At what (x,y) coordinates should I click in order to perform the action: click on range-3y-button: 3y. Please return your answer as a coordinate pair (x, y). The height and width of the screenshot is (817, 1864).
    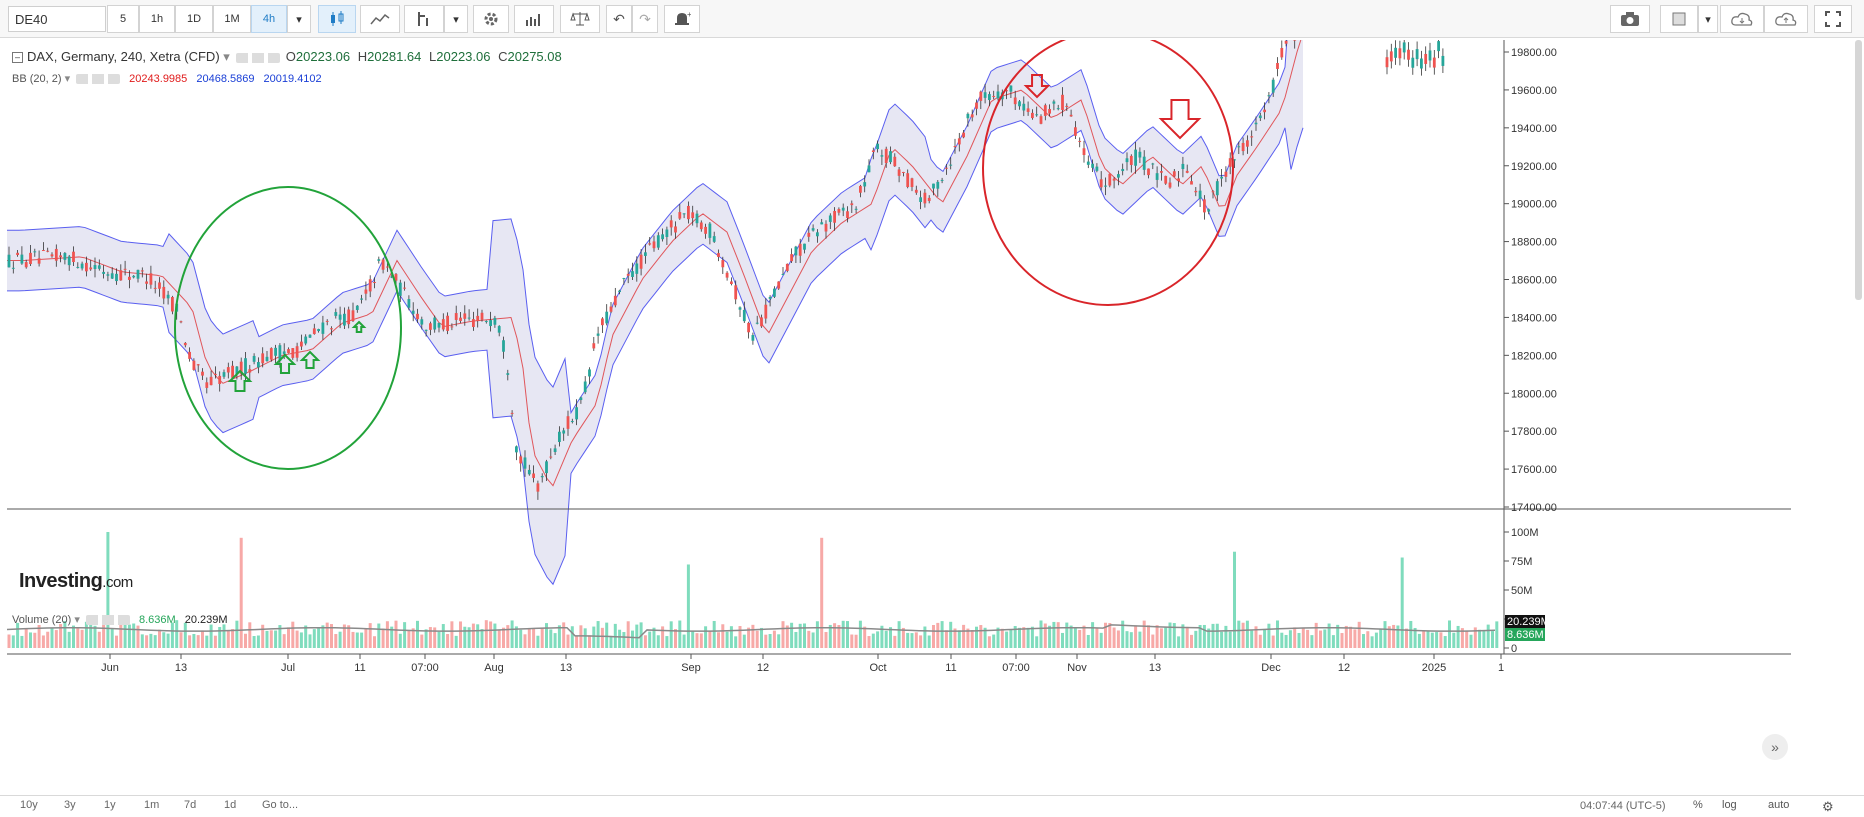
    Looking at the image, I should click on (70, 805).